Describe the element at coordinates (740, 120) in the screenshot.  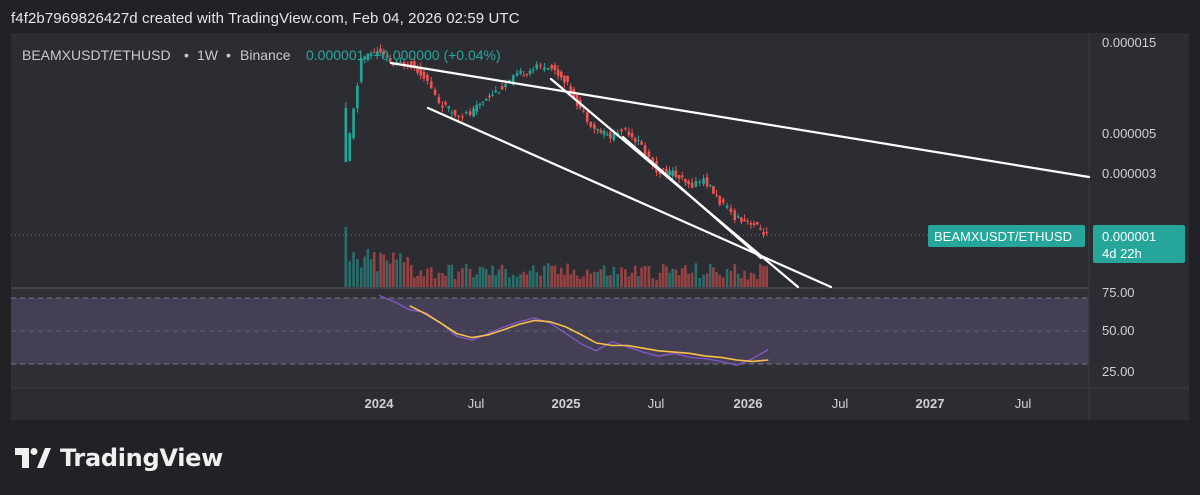
I see `trendline-upper-long` at that location.